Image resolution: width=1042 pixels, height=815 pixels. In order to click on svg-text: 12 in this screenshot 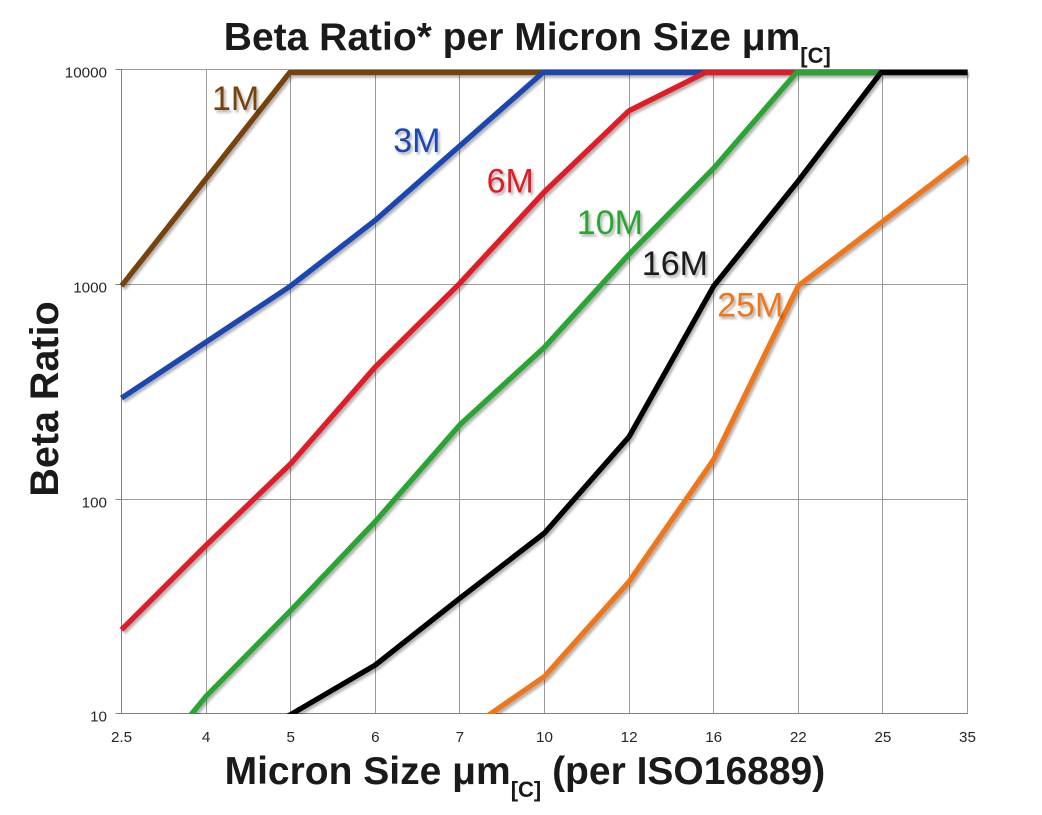, I will do `click(629, 737)`.